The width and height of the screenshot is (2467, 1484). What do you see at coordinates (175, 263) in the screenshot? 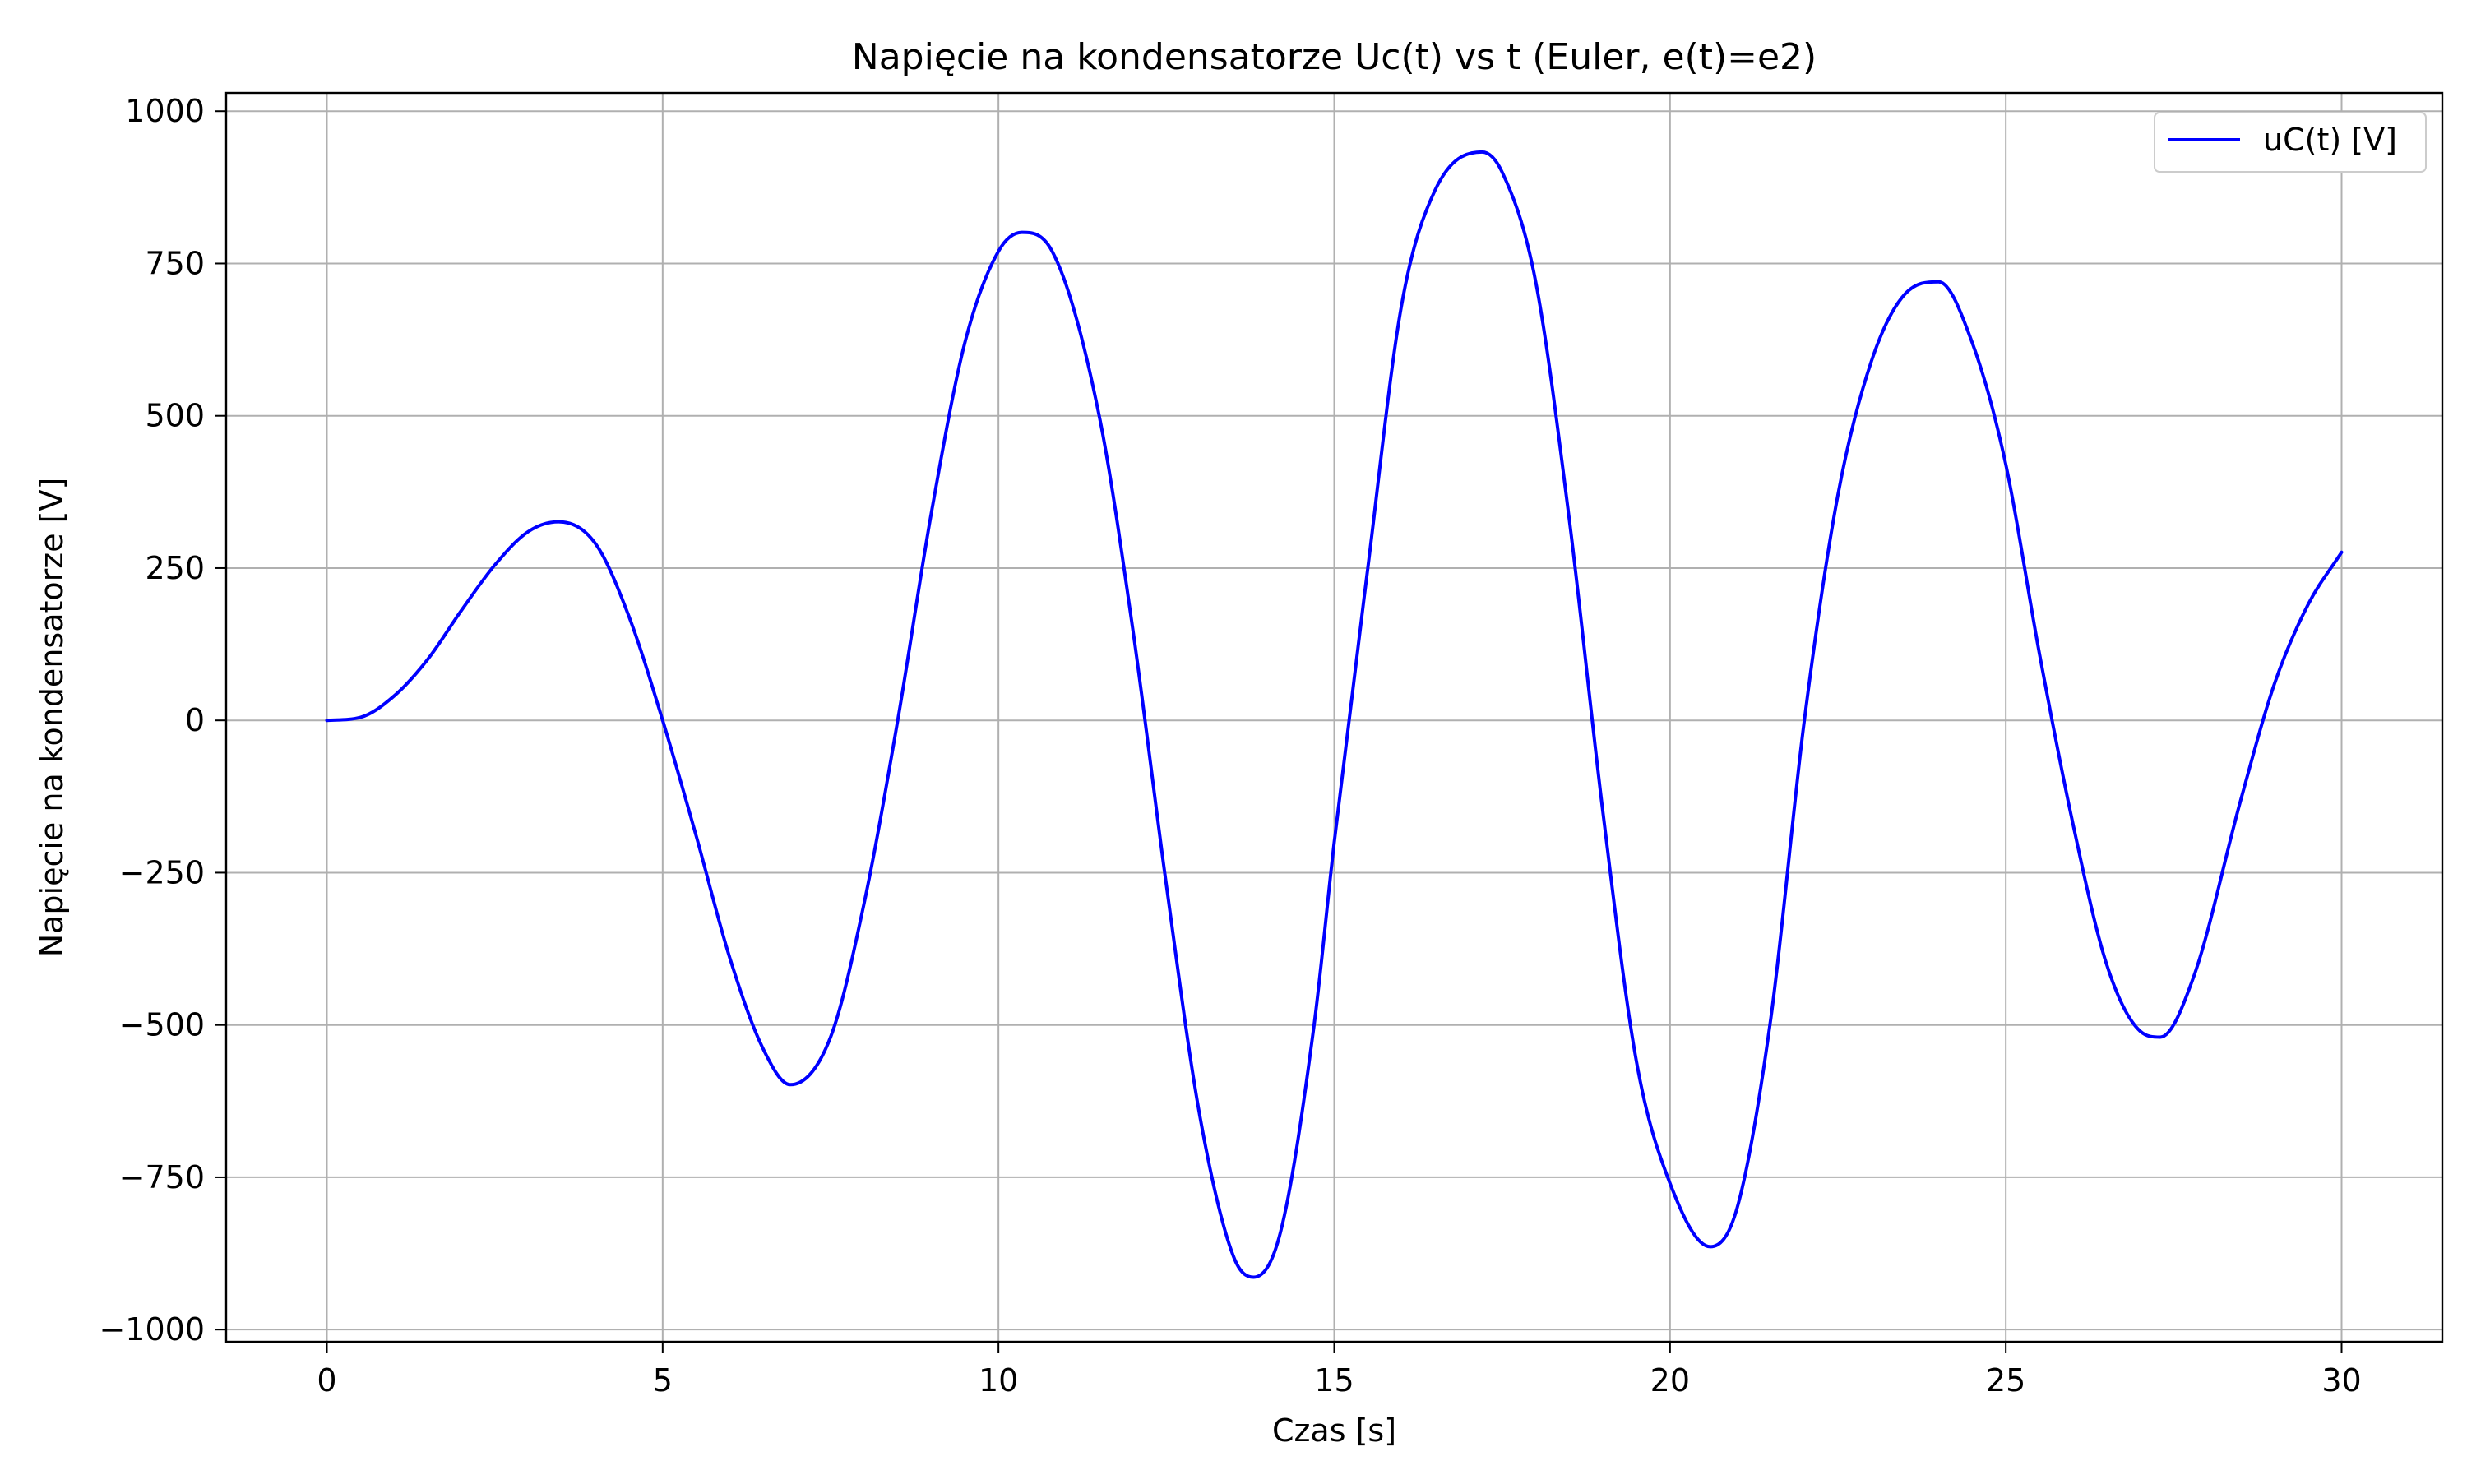
I see `y-tick-label: 750` at bounding box center [175, 263].